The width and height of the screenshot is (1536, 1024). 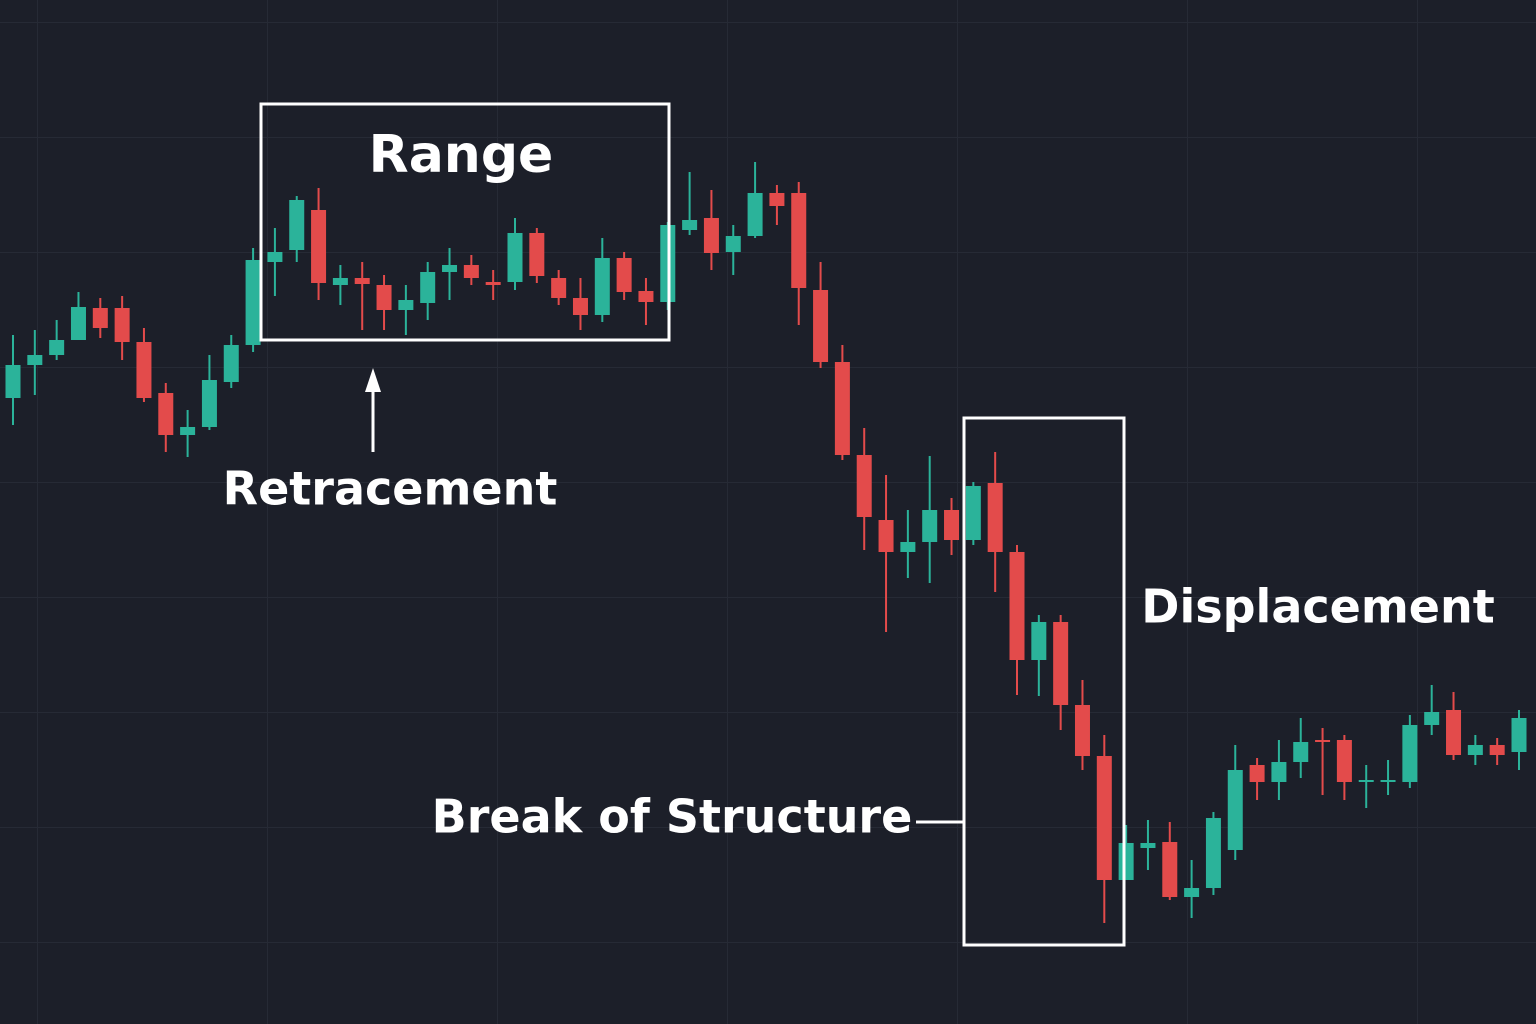 I want to click on retracement-label: Retracement, so click(x=390, y=489).